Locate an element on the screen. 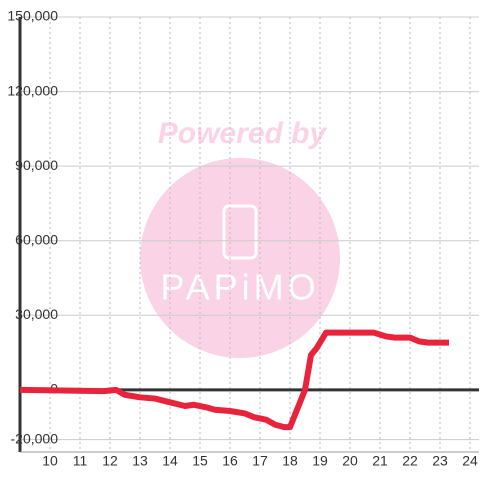 This screenshot has height=485, width=480. phone-icon is located at coordinates (240, 232).